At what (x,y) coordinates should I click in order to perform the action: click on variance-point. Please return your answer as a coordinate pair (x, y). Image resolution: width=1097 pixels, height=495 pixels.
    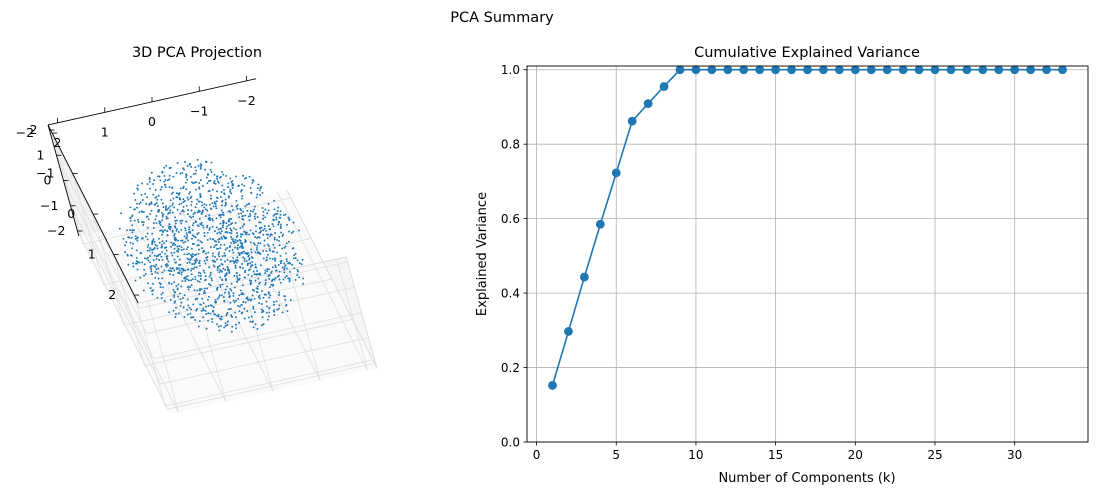
    Looking at the image, I should click on (919, 70).